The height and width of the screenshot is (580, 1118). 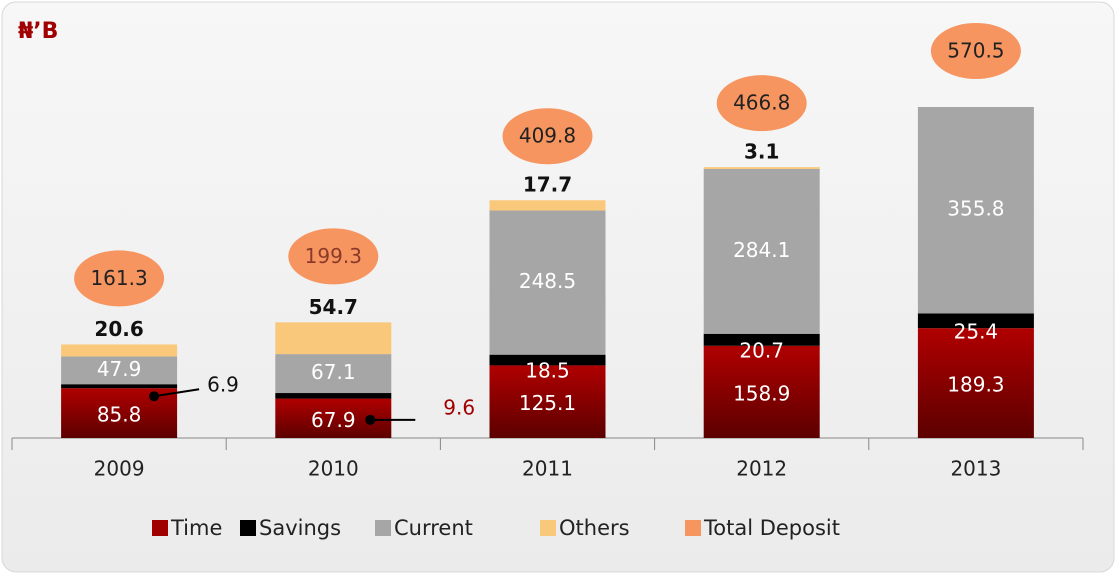 I want to click on x-tick-label: 2012, so click(x=761, y=469).